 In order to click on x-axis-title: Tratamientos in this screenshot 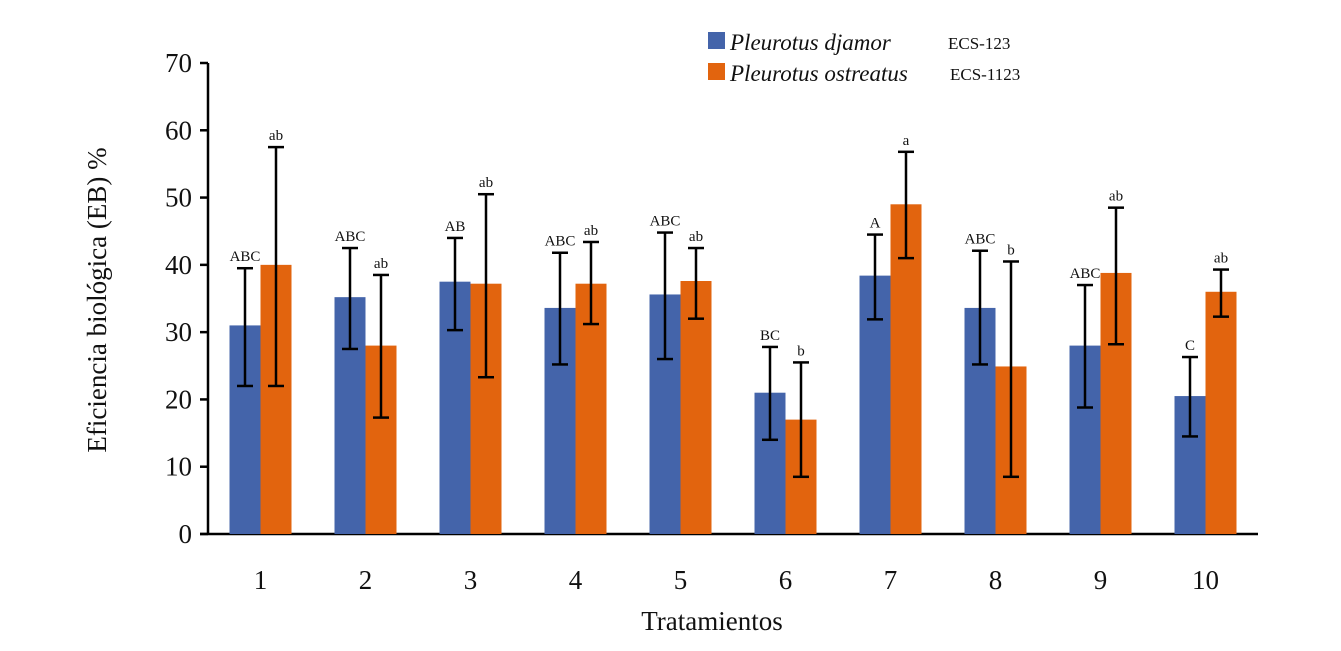, I will do `click(712, 621)`.